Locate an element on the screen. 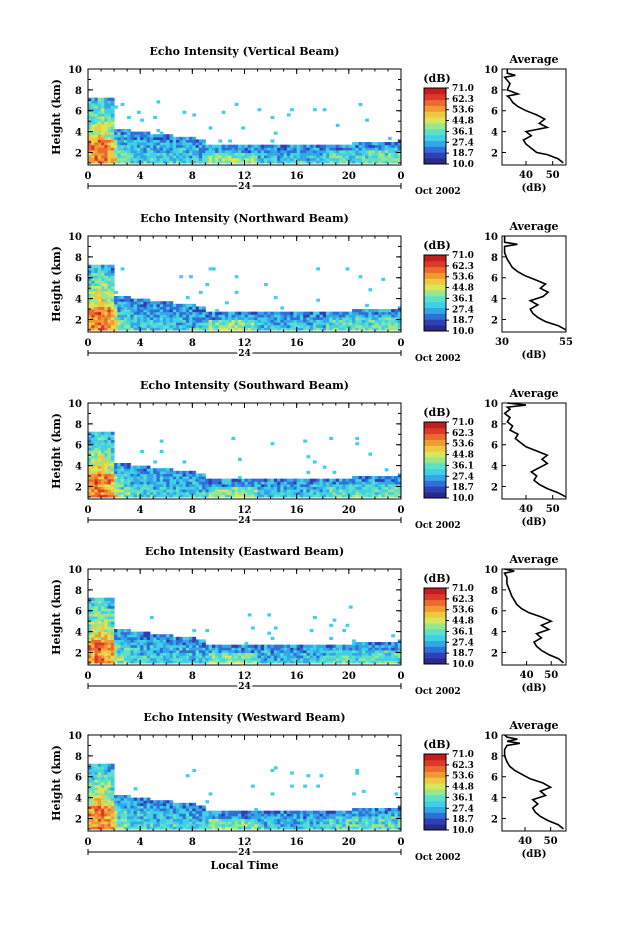 Image resolution: width=621 pixels, height=929 pixels. colorbar-swatch is located at coordinates (435, 608).